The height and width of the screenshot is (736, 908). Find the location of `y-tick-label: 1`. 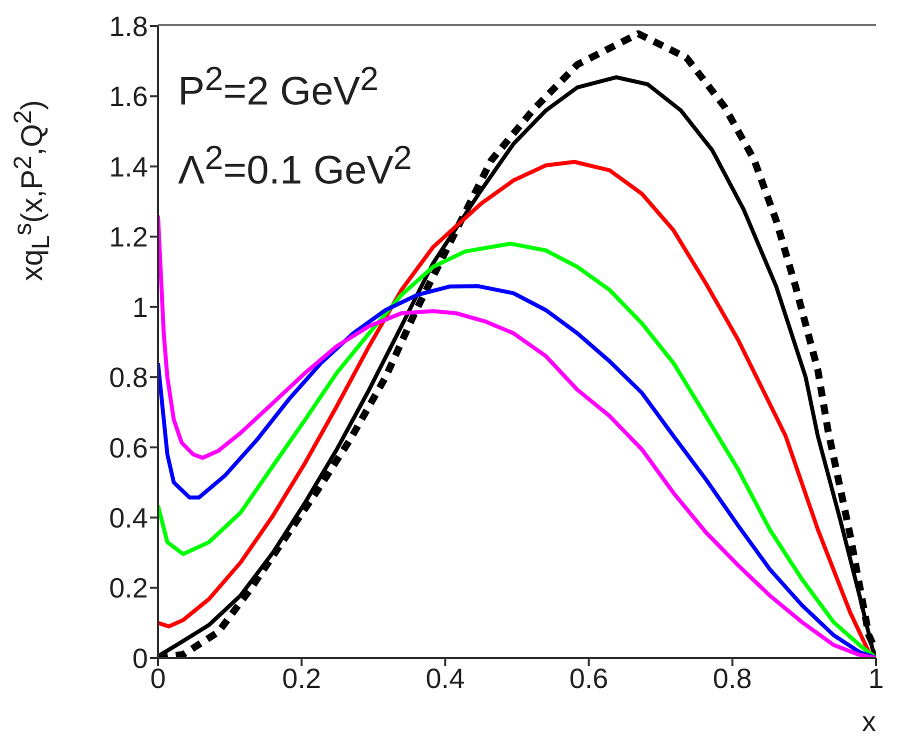

y-tick-label: 1 is located at coordinates (140, 307).